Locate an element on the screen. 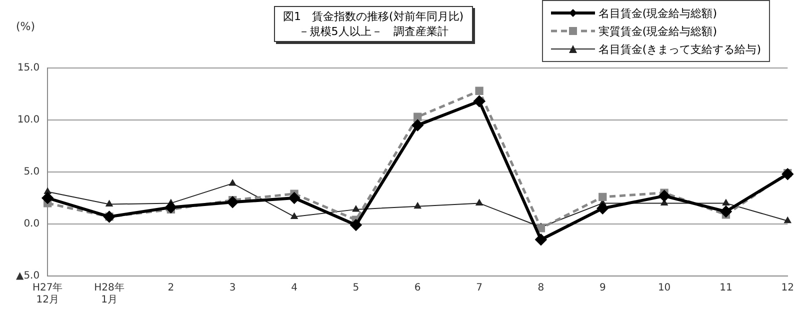  x-tick-label: 11 is located at coordinates (726, 288).